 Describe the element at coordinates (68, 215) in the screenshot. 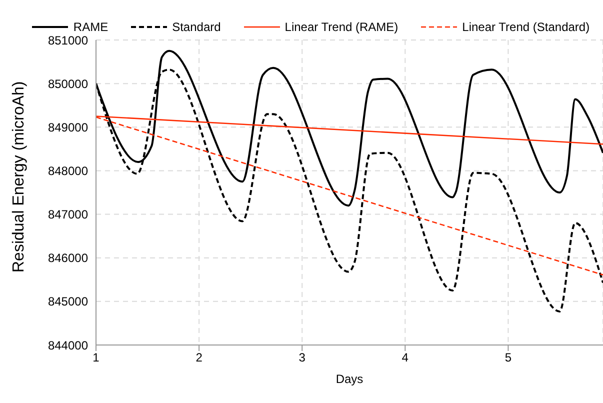

I see `y-tick-label: 847000` at that location.